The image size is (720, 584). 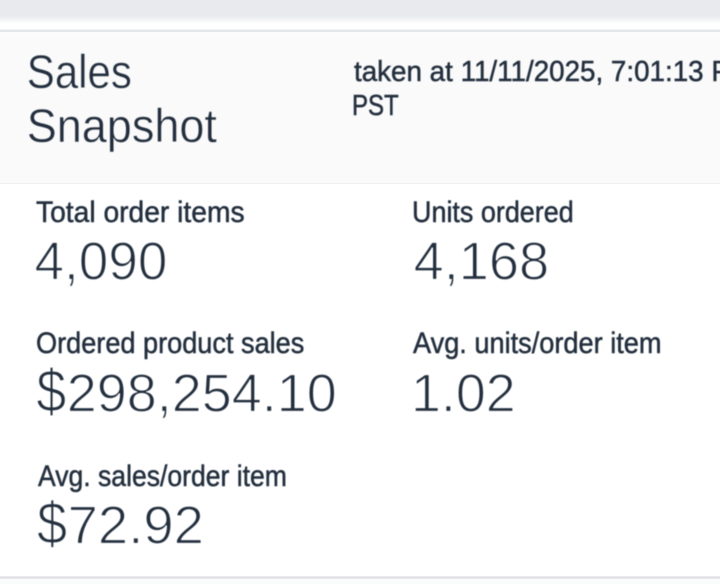 I want to click on svg-text: 4,168, so click(x=482, y=262).